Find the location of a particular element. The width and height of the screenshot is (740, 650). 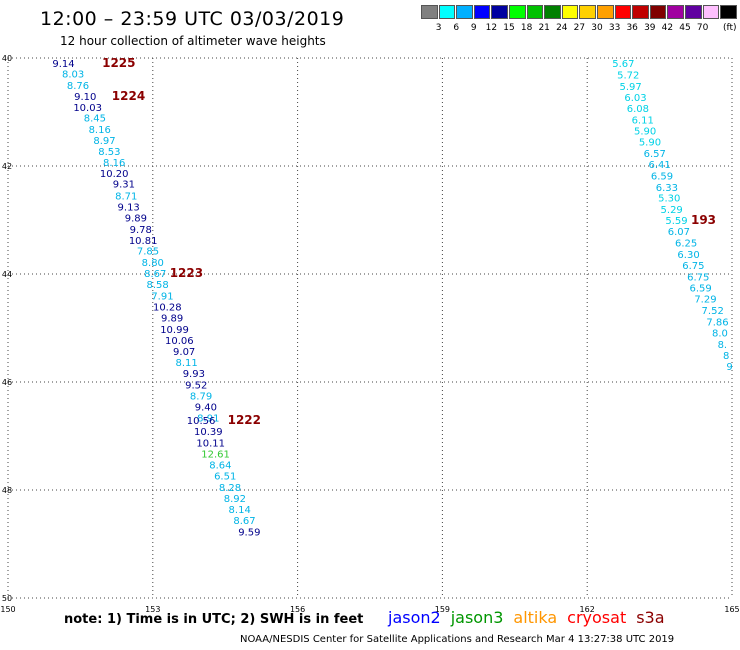

wave-height-value: 6.30 is located at coordinates (688, 255).